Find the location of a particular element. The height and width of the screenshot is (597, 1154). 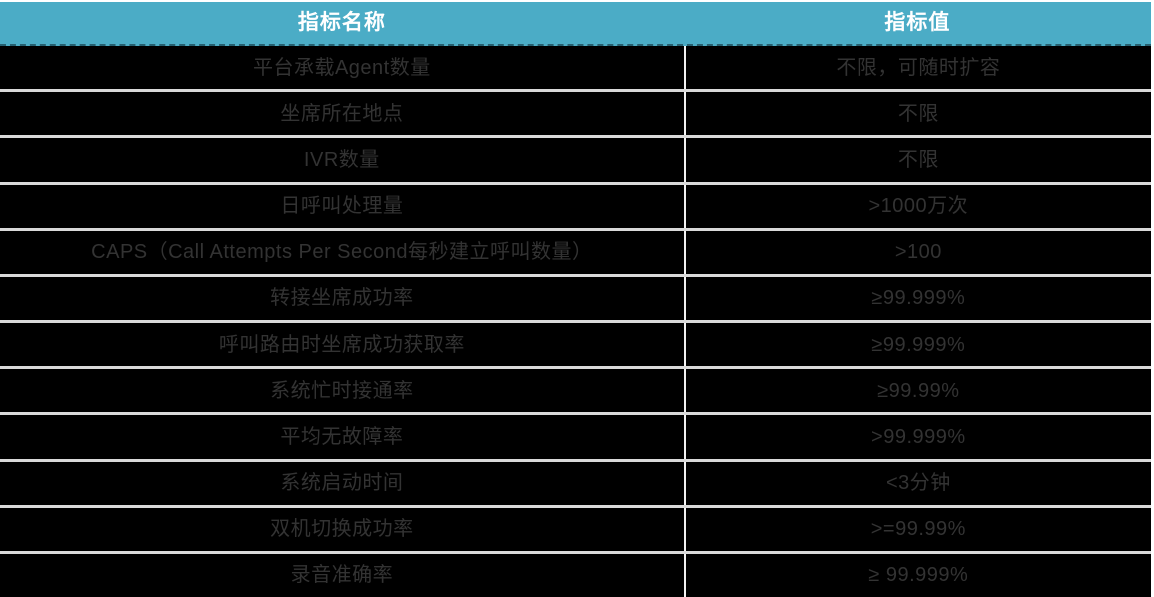

indicator-value: <3分钟 is located at coordinates (917, 483).